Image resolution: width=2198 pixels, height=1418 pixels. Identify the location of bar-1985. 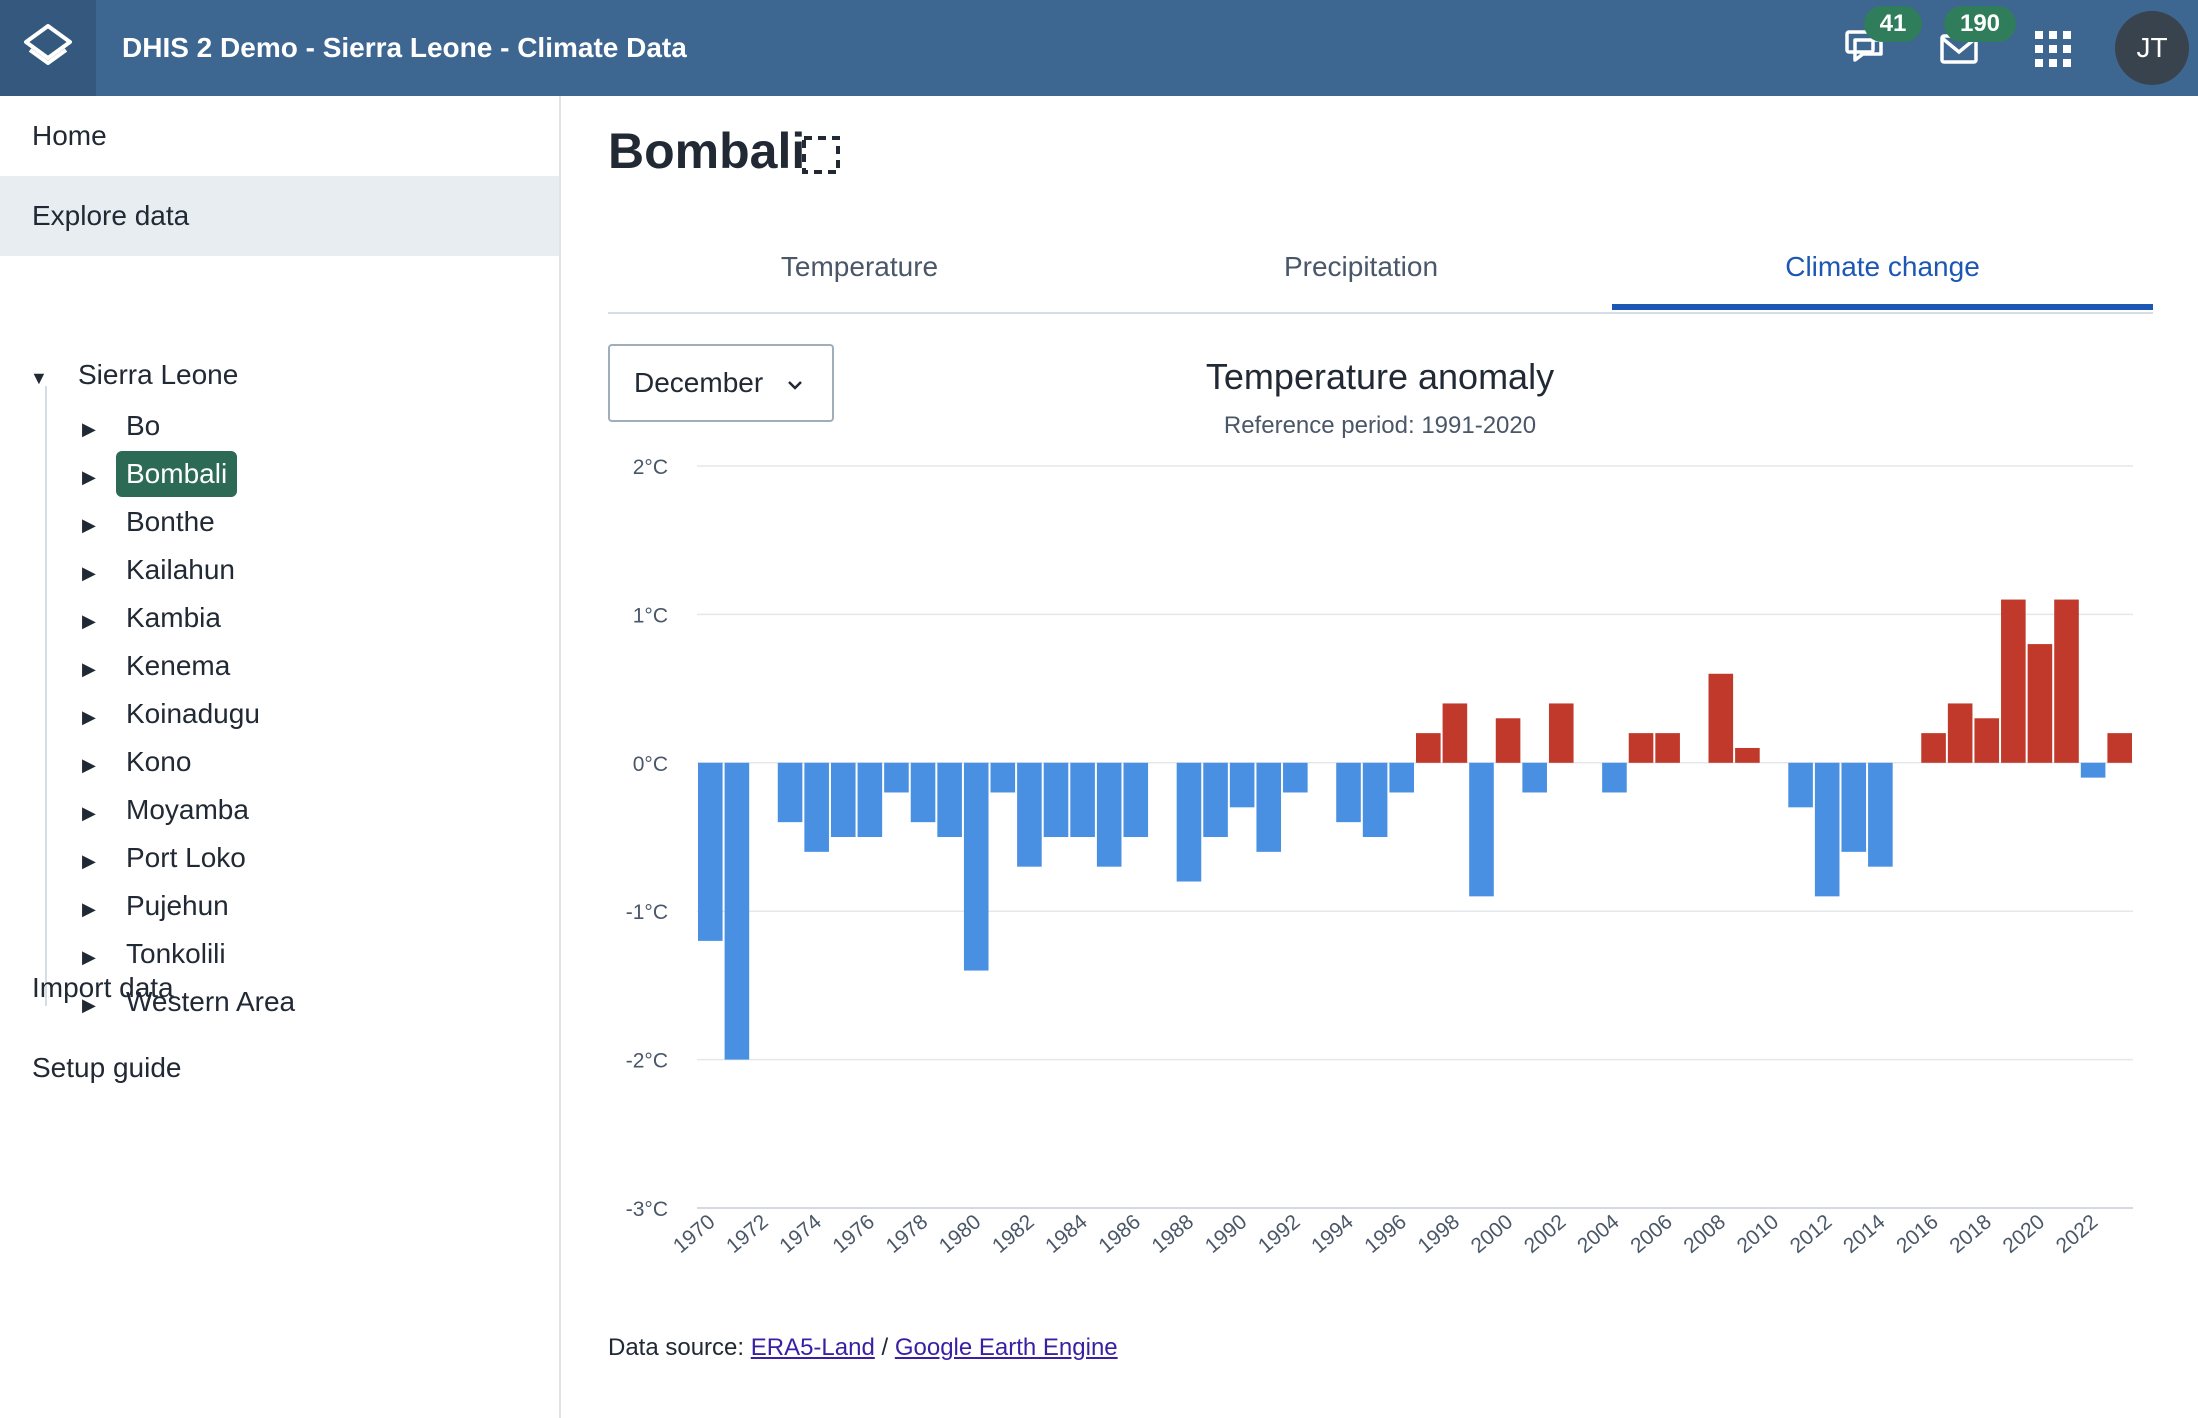
(1109, 814).